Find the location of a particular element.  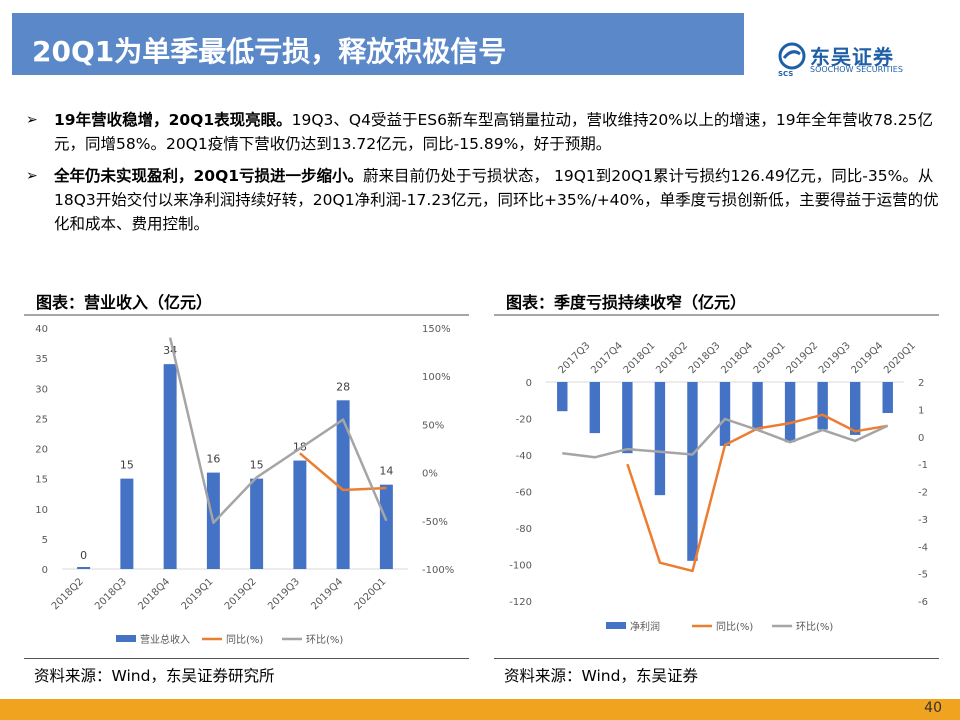

y-tick-label: -80 is located at coordinates (524, 529).